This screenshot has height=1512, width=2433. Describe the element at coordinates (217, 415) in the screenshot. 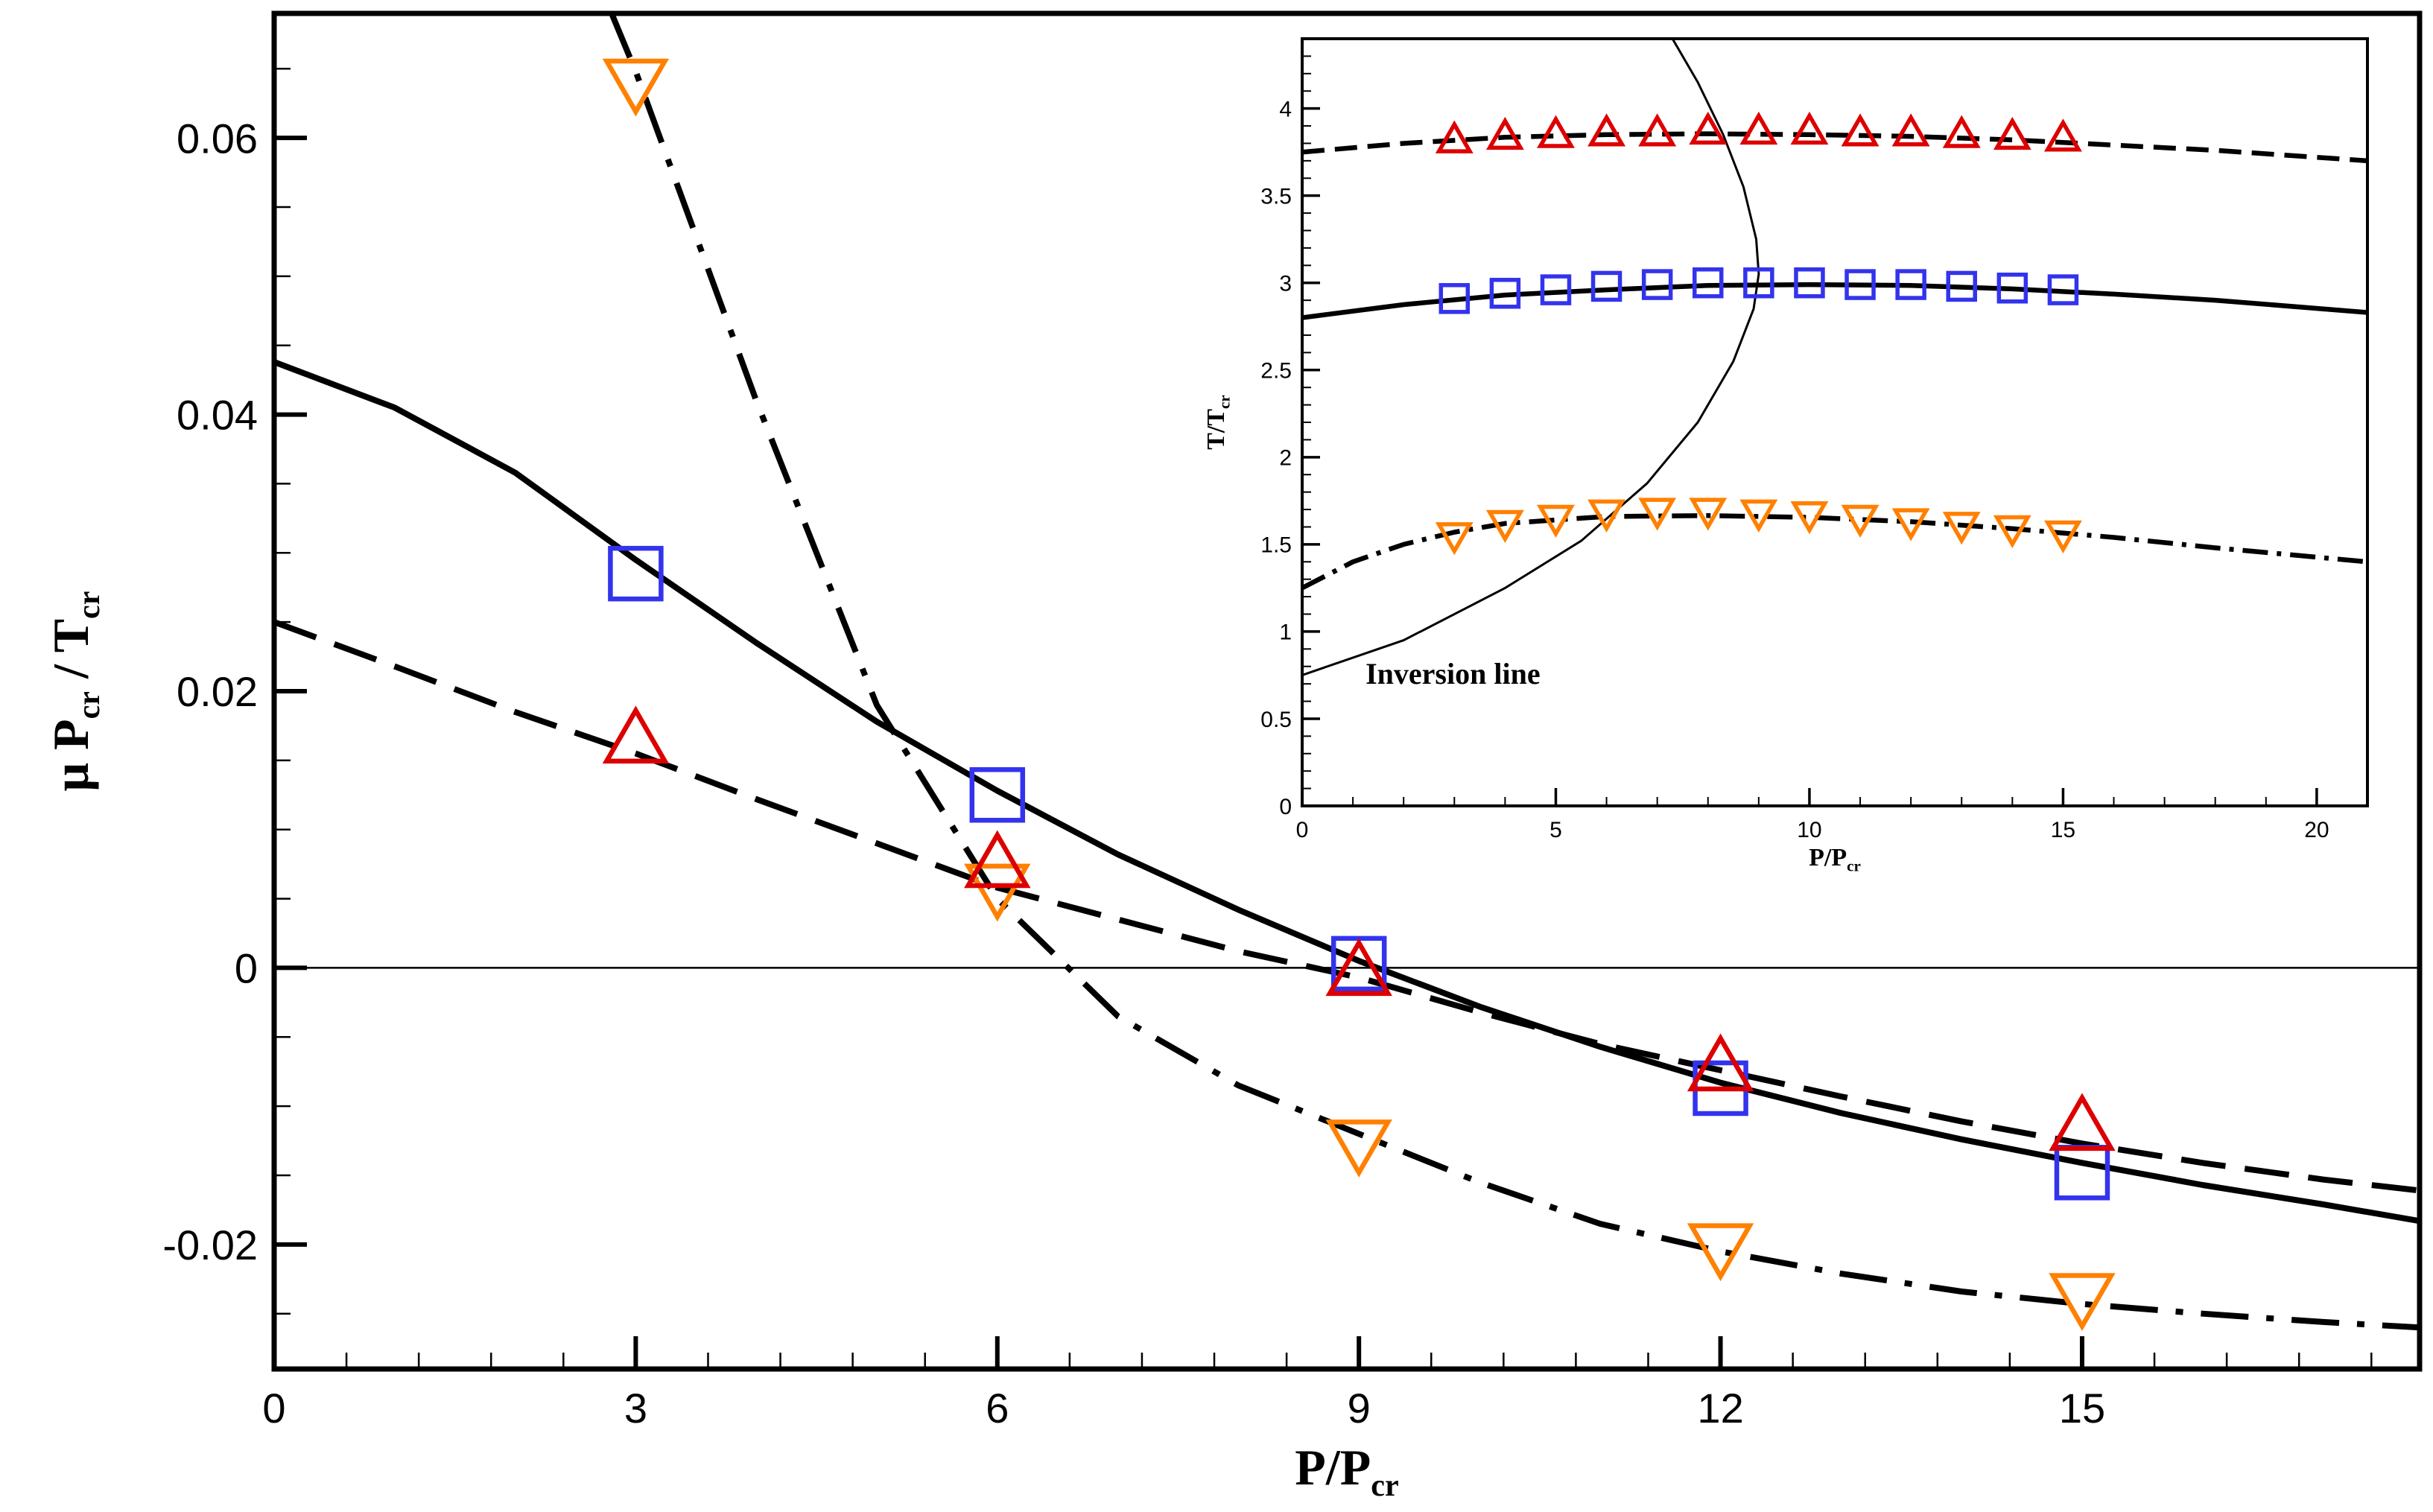

I see `y-tick-label: 0.04` at that location.